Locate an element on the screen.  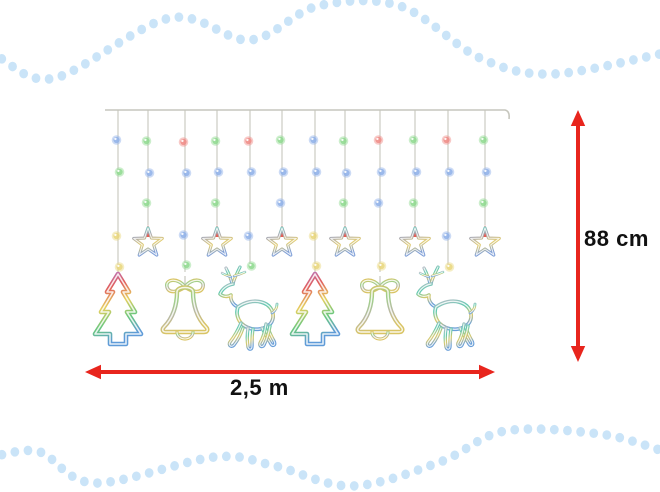
led-bulb-red is located at coordinates (446, 140).